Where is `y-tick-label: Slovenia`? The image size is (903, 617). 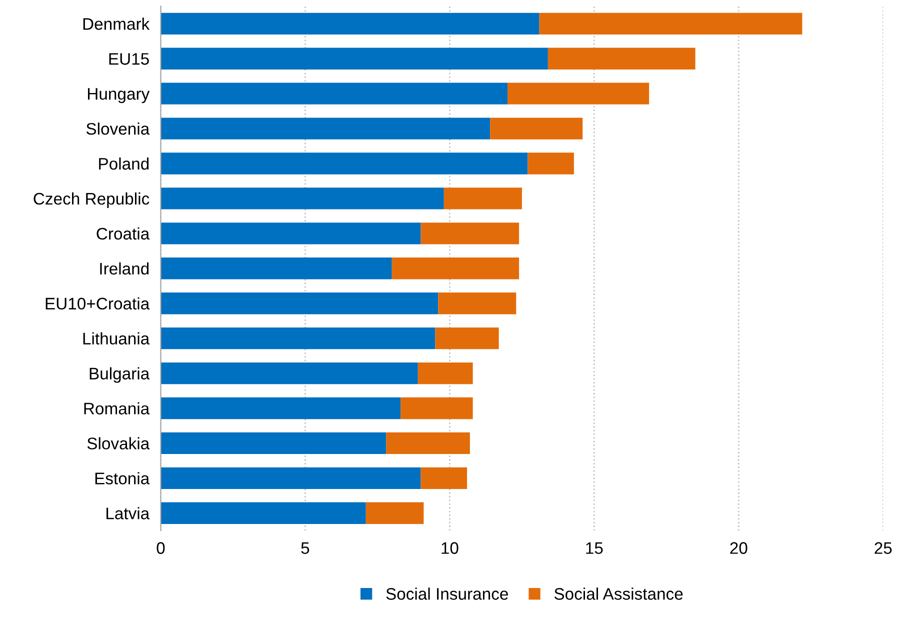
y-tick-label: Slovenia is located at coordinates (118, 128).